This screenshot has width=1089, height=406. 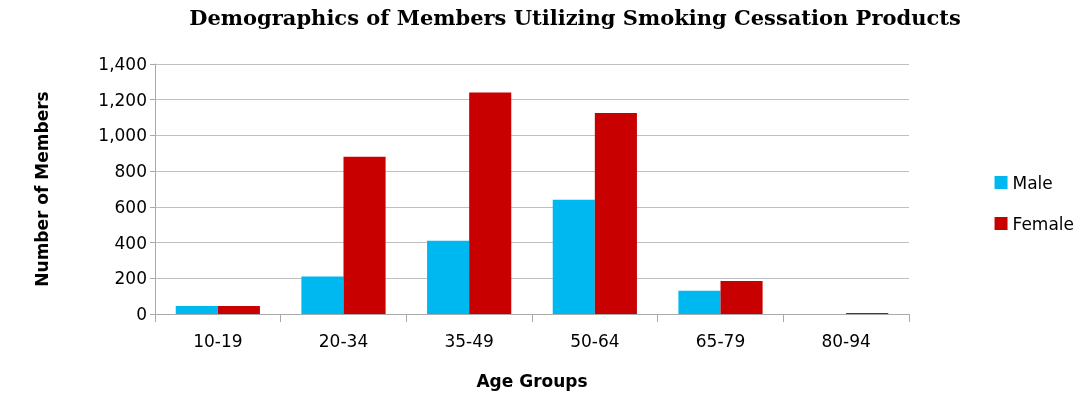 What do you see at coordinates (846, 340) in the screenshot?
I see `x-tick-label: 80-94` at bounding box center [846, 340].